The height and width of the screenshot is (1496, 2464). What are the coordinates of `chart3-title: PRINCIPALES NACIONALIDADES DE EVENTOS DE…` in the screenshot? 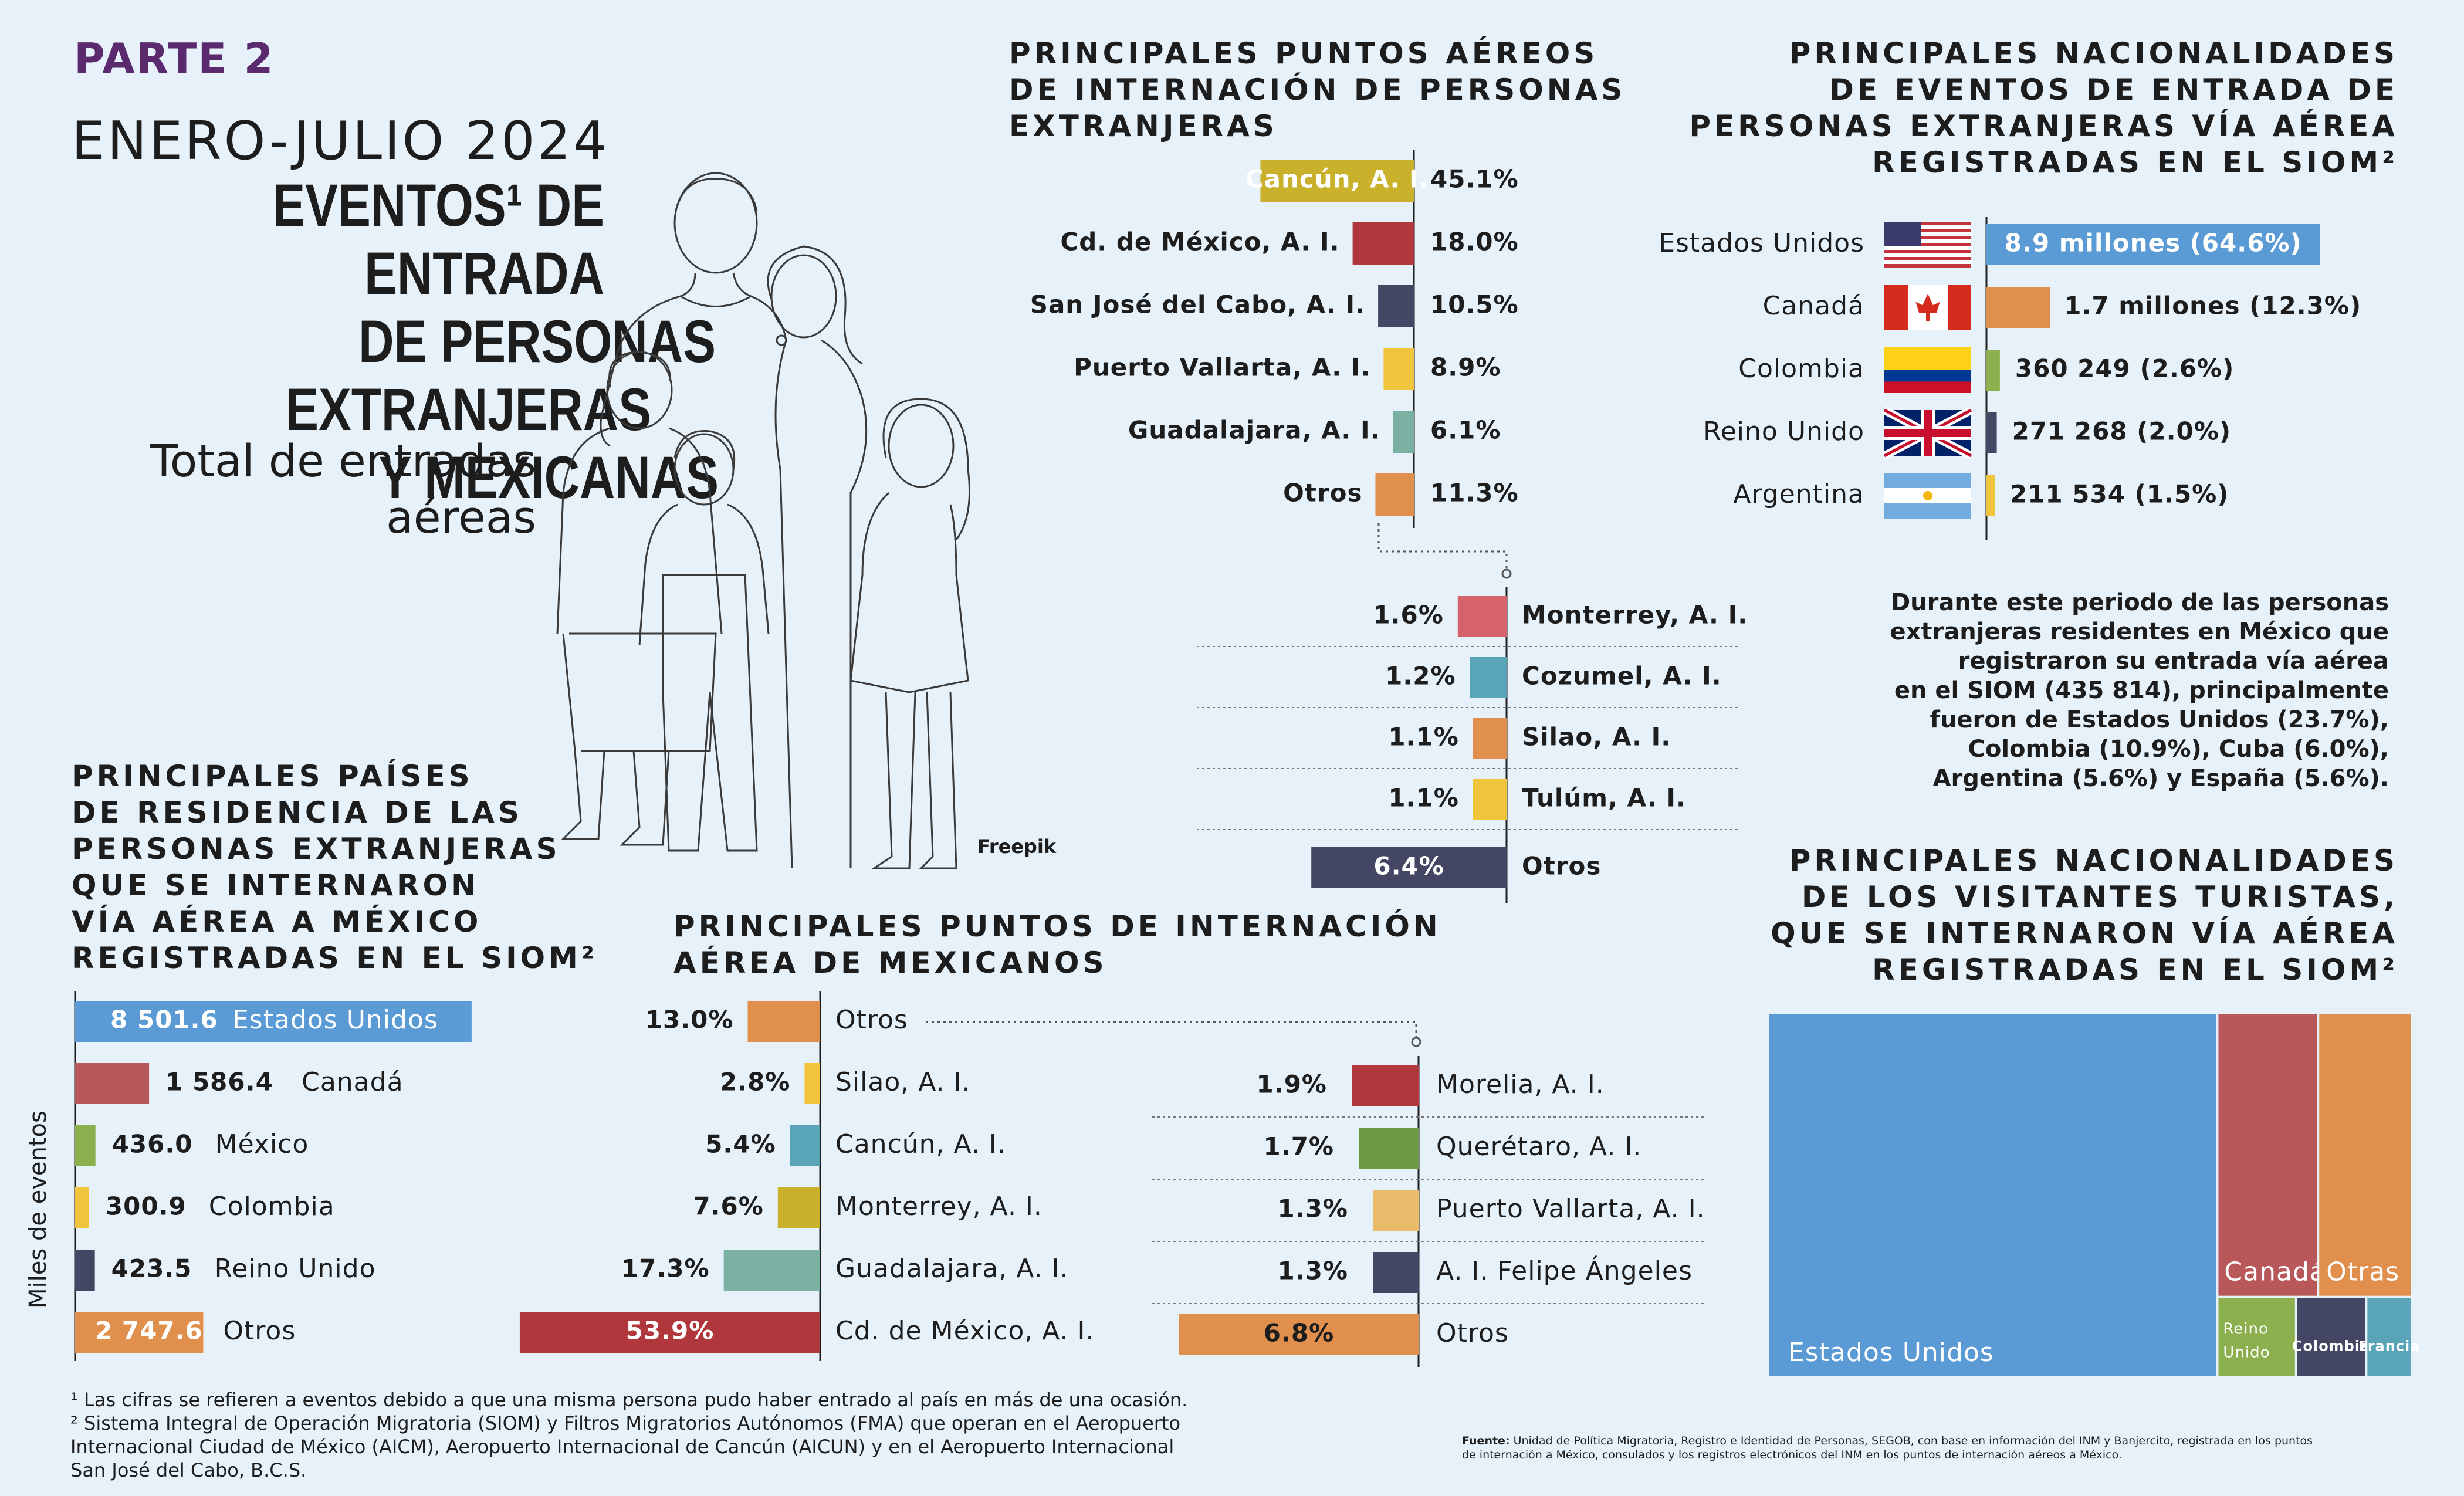 It's located at (2043, 108).